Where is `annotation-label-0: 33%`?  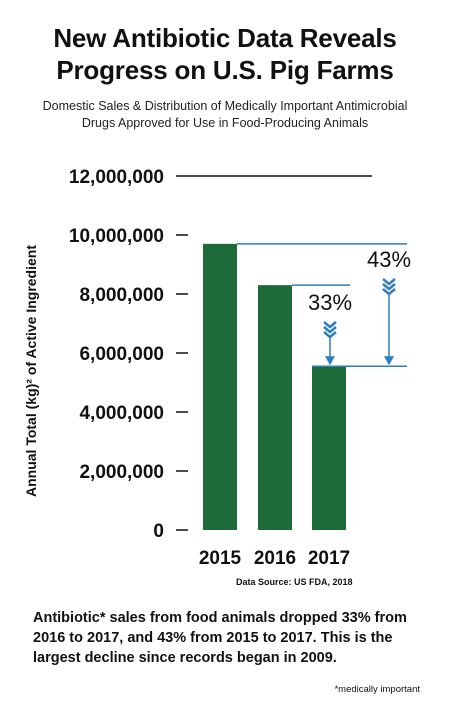 annotation-label-0: 33% is located at coordinates (330, 302).